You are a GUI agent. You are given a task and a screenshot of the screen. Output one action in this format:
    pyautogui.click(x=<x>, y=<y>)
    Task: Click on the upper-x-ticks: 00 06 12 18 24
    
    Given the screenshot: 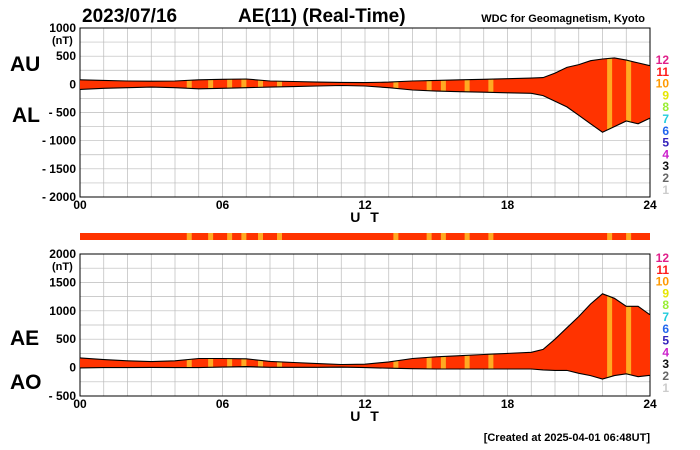 What is the action you would take?
    pyautogui.click(x=365, y=205)
    